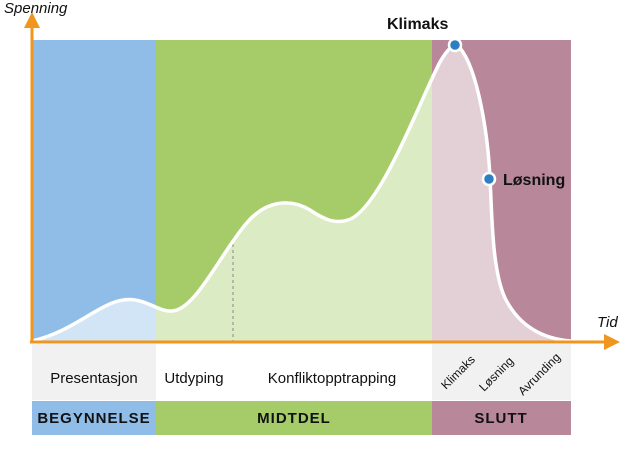  I want to click on phase-beginning-label: BEGYNNELSE, so click(93, 418).